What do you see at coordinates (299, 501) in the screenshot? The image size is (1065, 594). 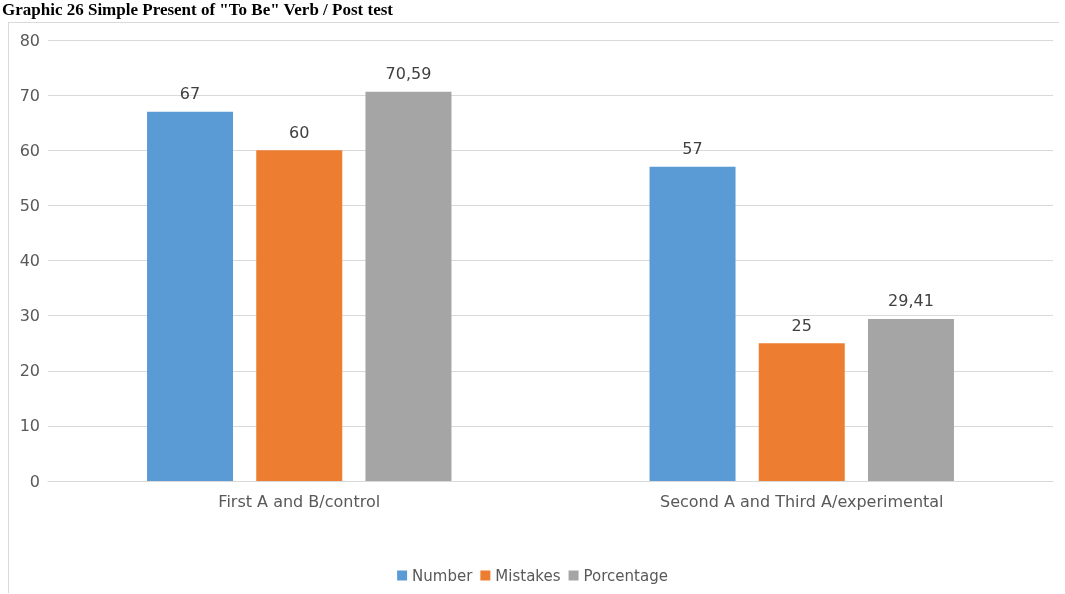 I see `x-tick-label: First A and B/control` at bounding box center [299, 501].